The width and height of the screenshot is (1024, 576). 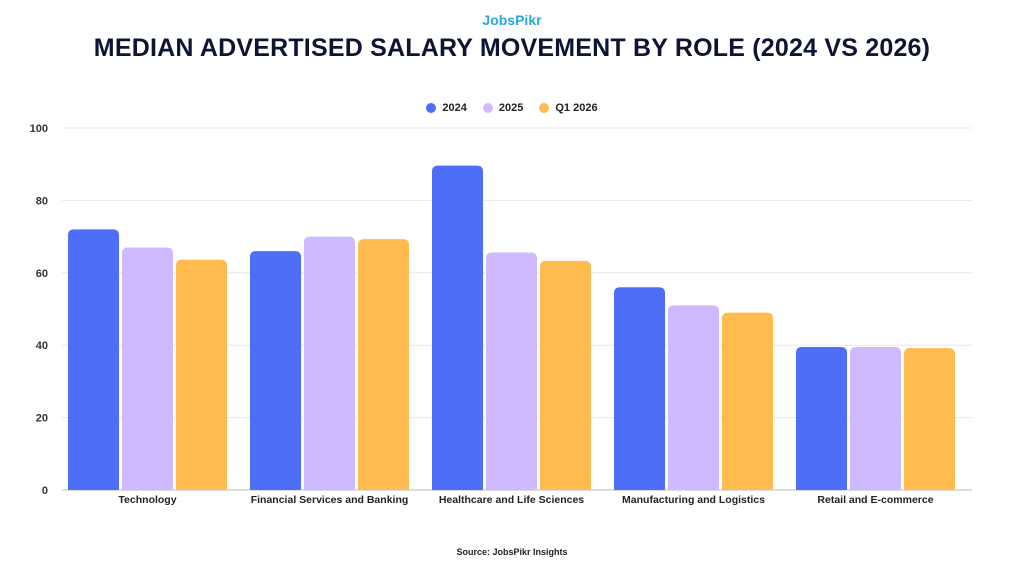 I want to click on x-tick-label: Manufacturing and Logistics, so click(x=693, y=500).